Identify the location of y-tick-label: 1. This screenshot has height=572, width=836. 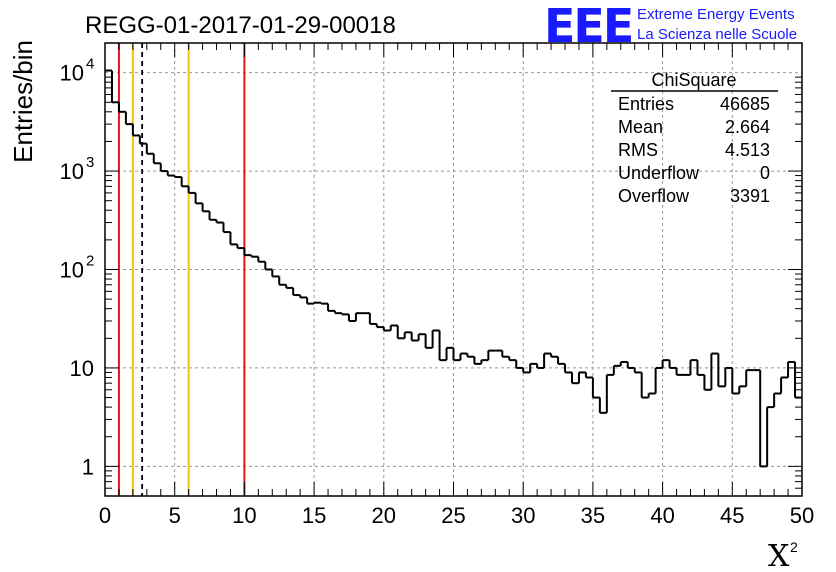
(88, 466).